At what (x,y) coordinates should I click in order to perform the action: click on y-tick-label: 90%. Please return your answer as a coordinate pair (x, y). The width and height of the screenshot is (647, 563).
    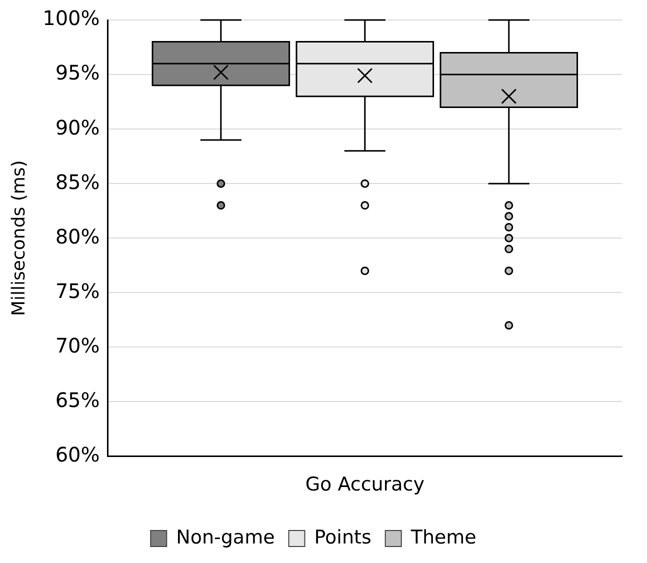
    Looking at the image, I should click on (77, 127).